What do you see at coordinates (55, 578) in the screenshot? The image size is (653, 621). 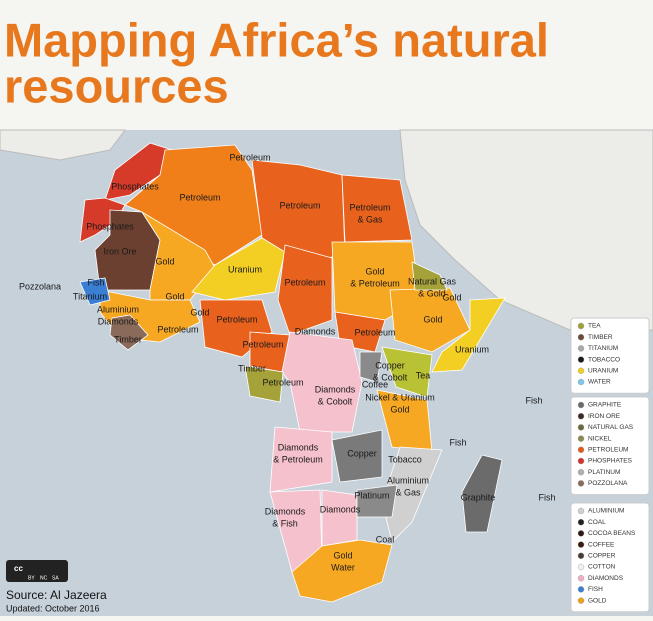 I see `badge-text: SA` at bounding box center [55, 578].